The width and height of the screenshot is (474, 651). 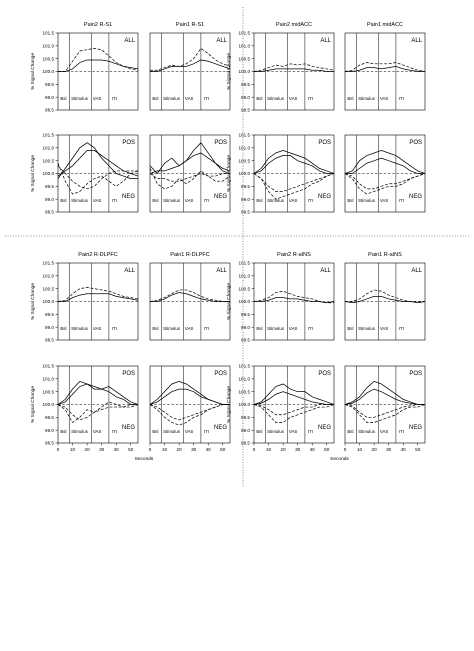 What do you see at coordinates (294, 255) in the screenshot?
I see `panel-title: Pain2 R-aINS` at bounding box center [294, 255].